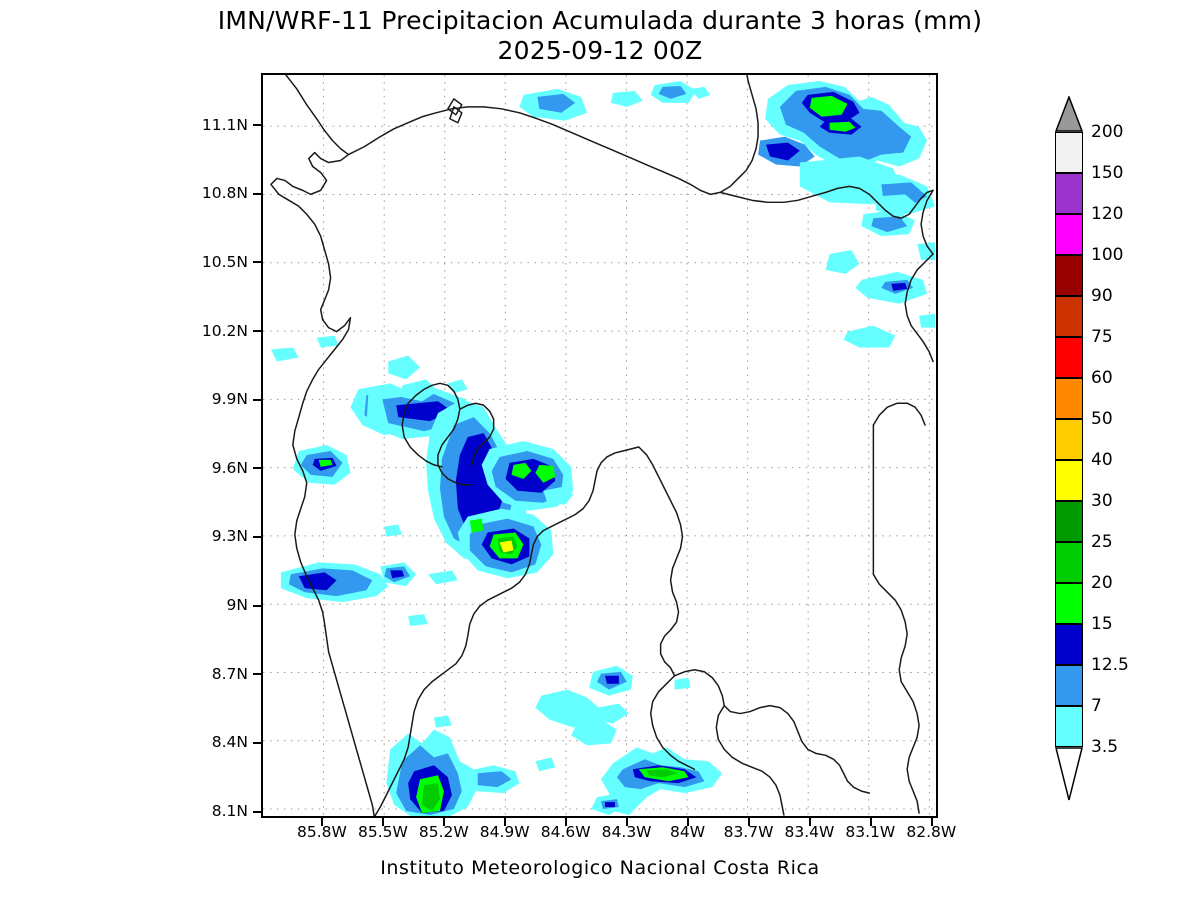  I want to click on colorbar-label: 7, so click(1096, 706).